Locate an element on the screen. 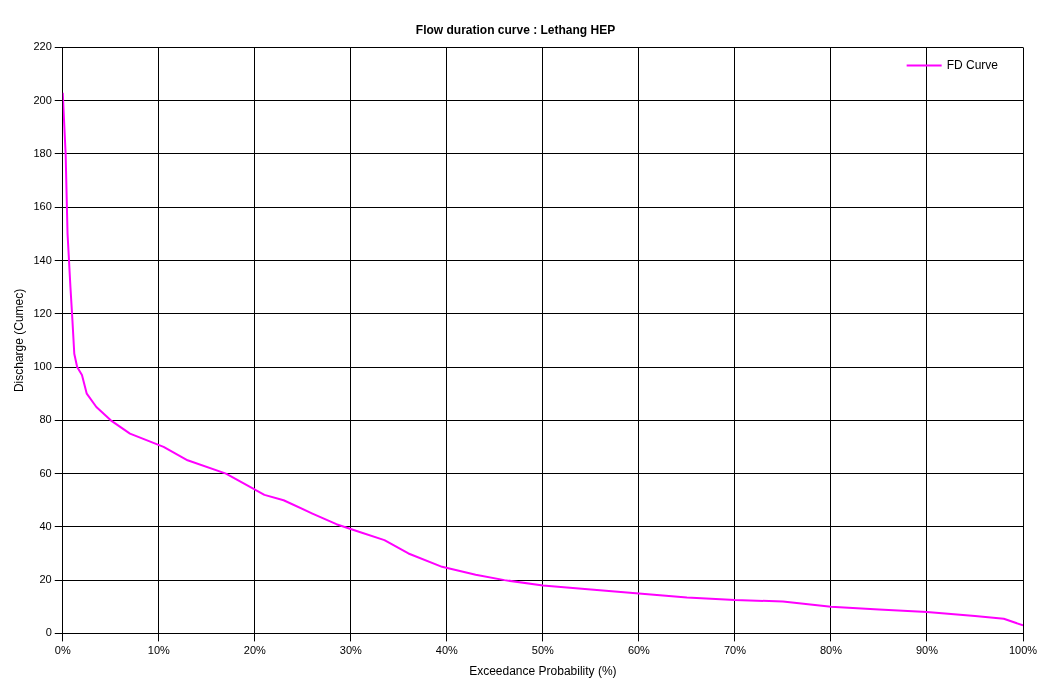  x-tick-label: 10% is located at coordinates (158, 650).